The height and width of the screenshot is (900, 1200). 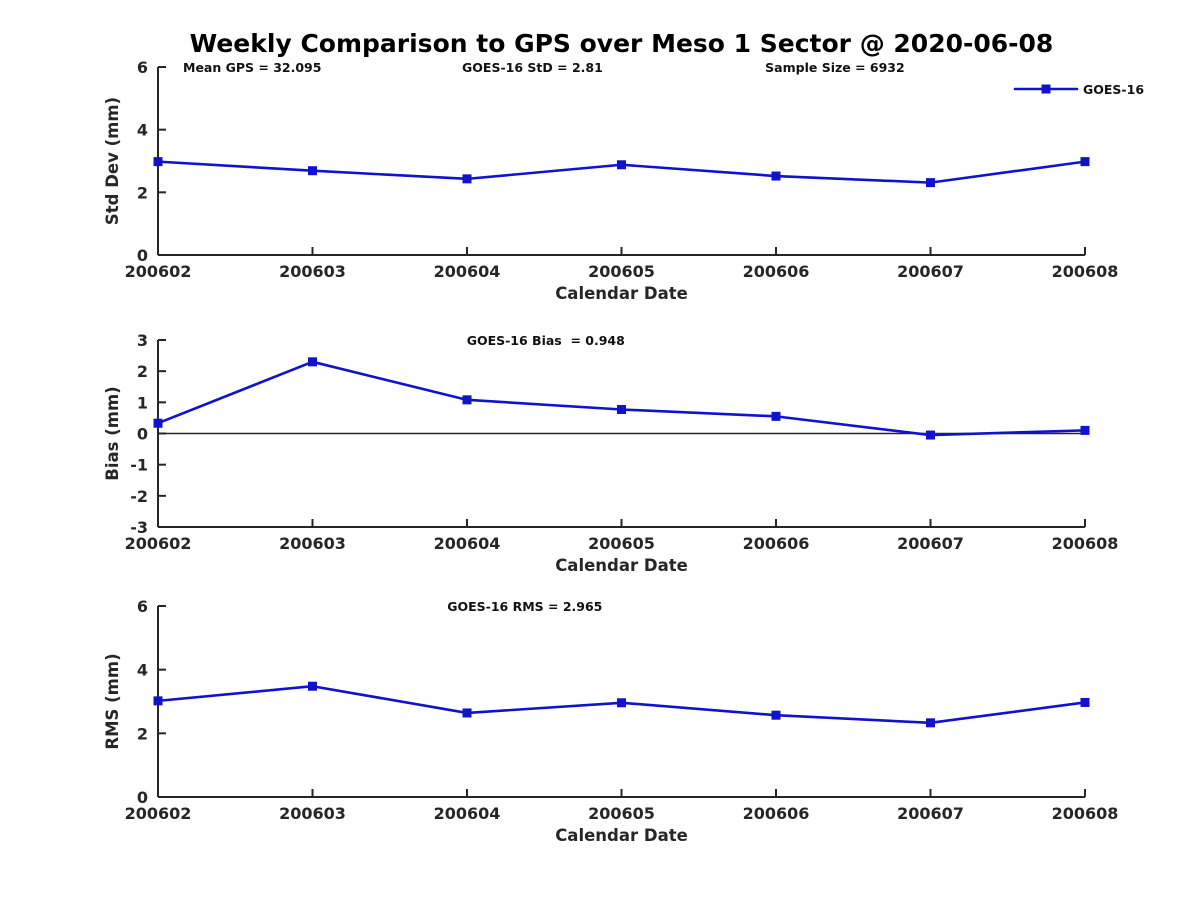 I want to click on series-line, so click(x=621, y=398).